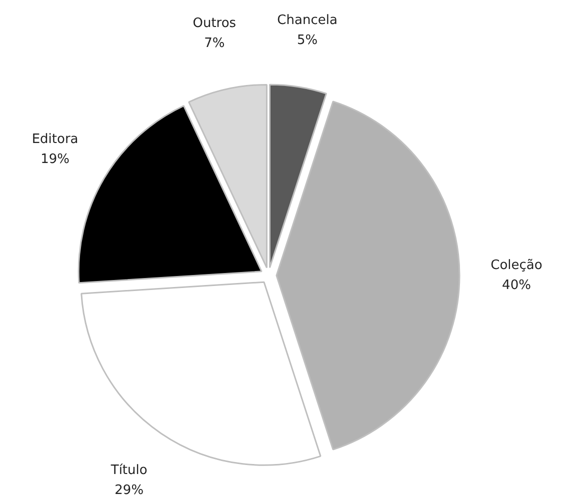  I want to click on data-label: 19%, so click(55, 159).